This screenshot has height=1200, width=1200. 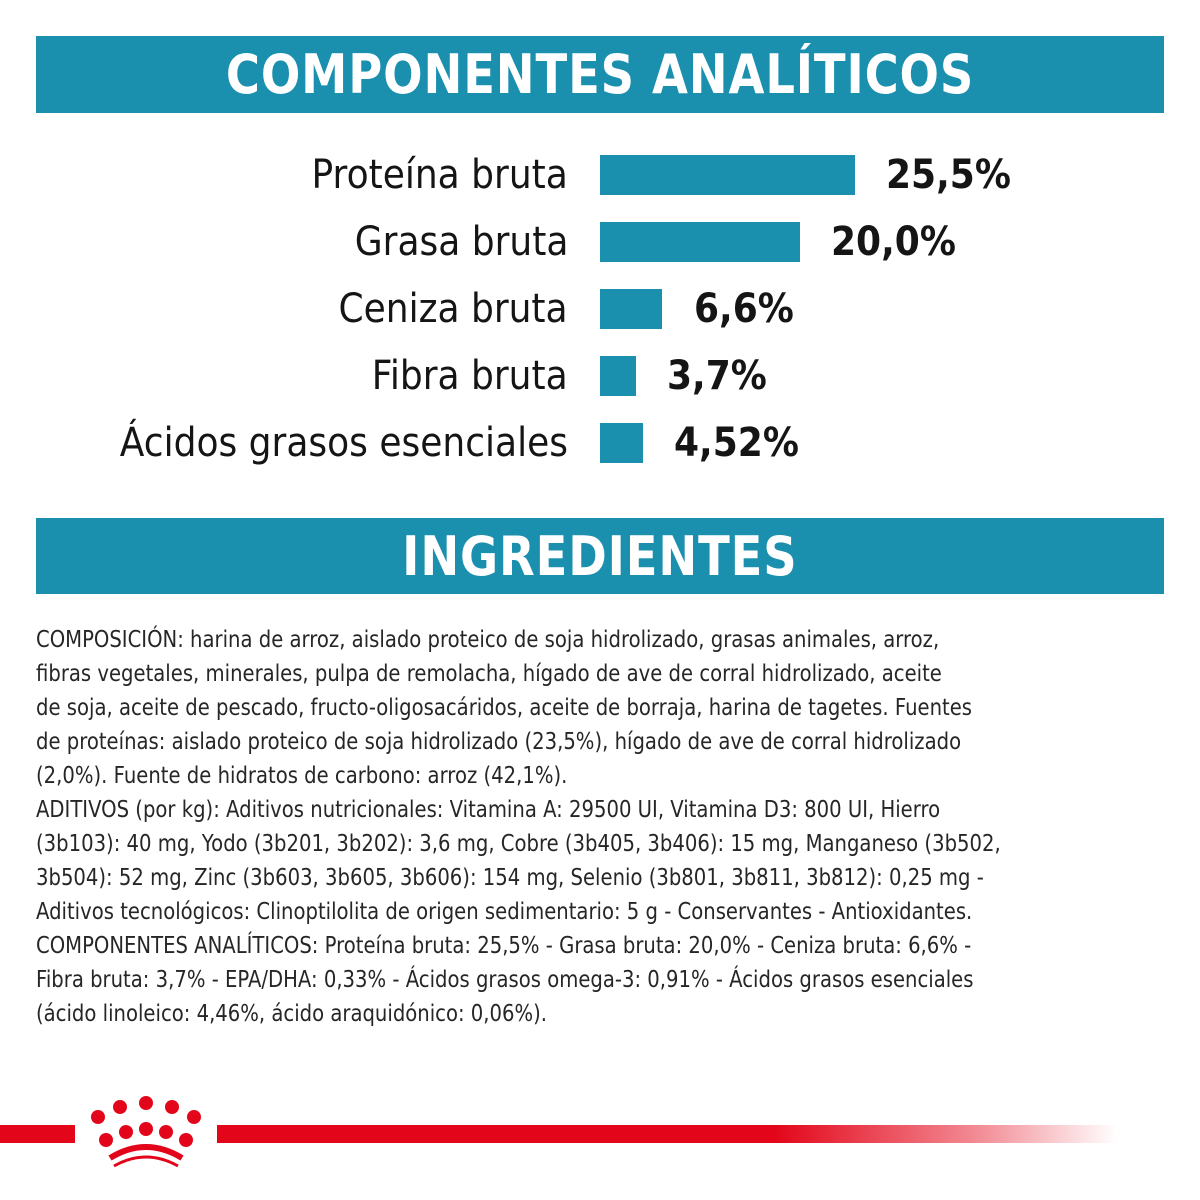 I want to click on chart-row-essential-fatty-acids: Ácidos grasos esenciales 4,52%, so click(x=600, y=443).